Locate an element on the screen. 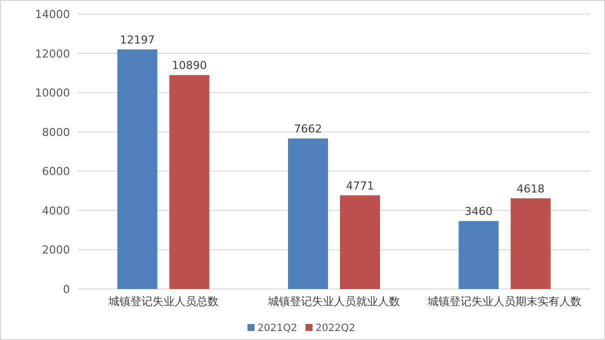 The width and height of the screenshot is (605, 340). y-tick-label: 12000 is located at coordinates (52, 53).